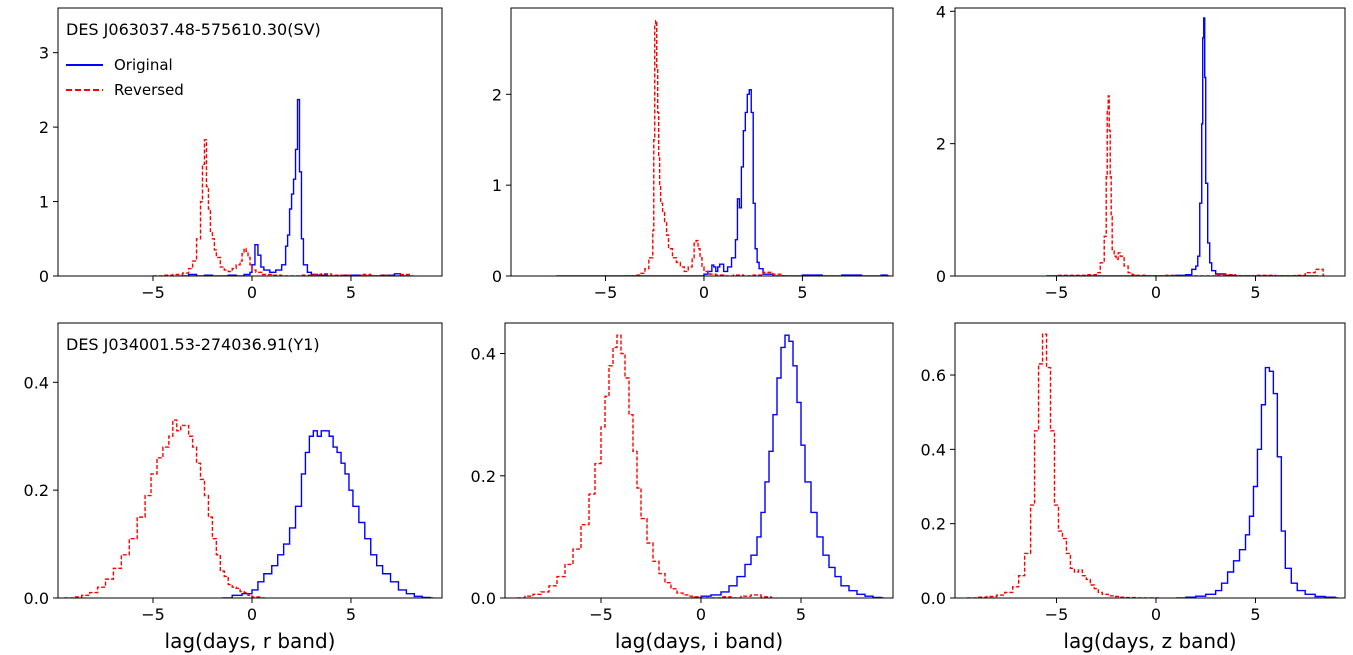  What do you see at coordinates (1149, 641) in the screenshot?
I see `x-axis-label: lag(days, z band)` at bounding box center [1149, 641].